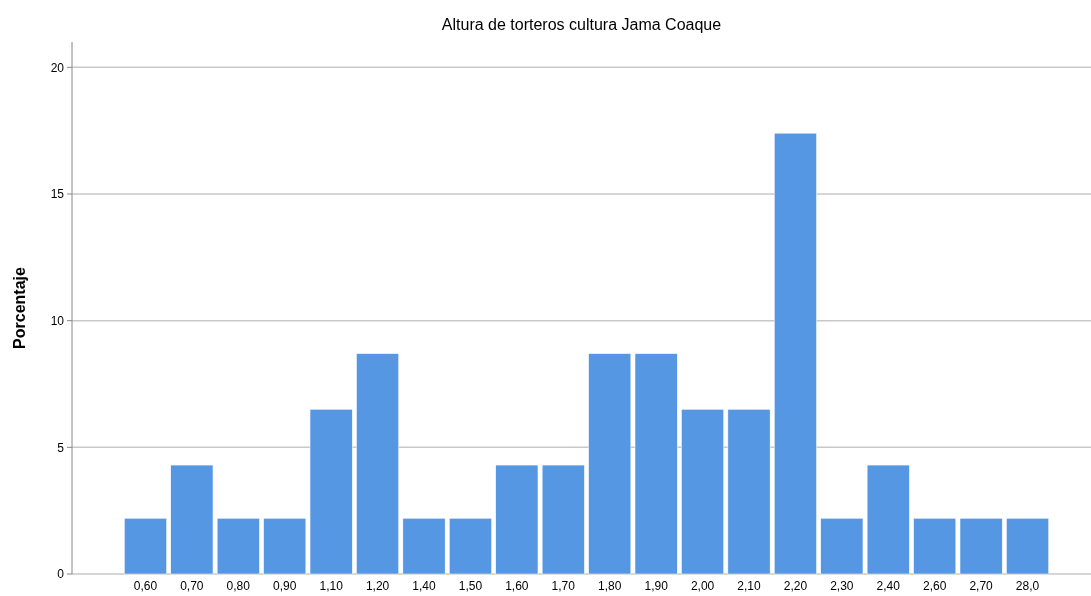  What do you see at coordinates (470, 586) in the screenshot?
I see `x-tick-label: 1,50` at bounding box center [470, 586].